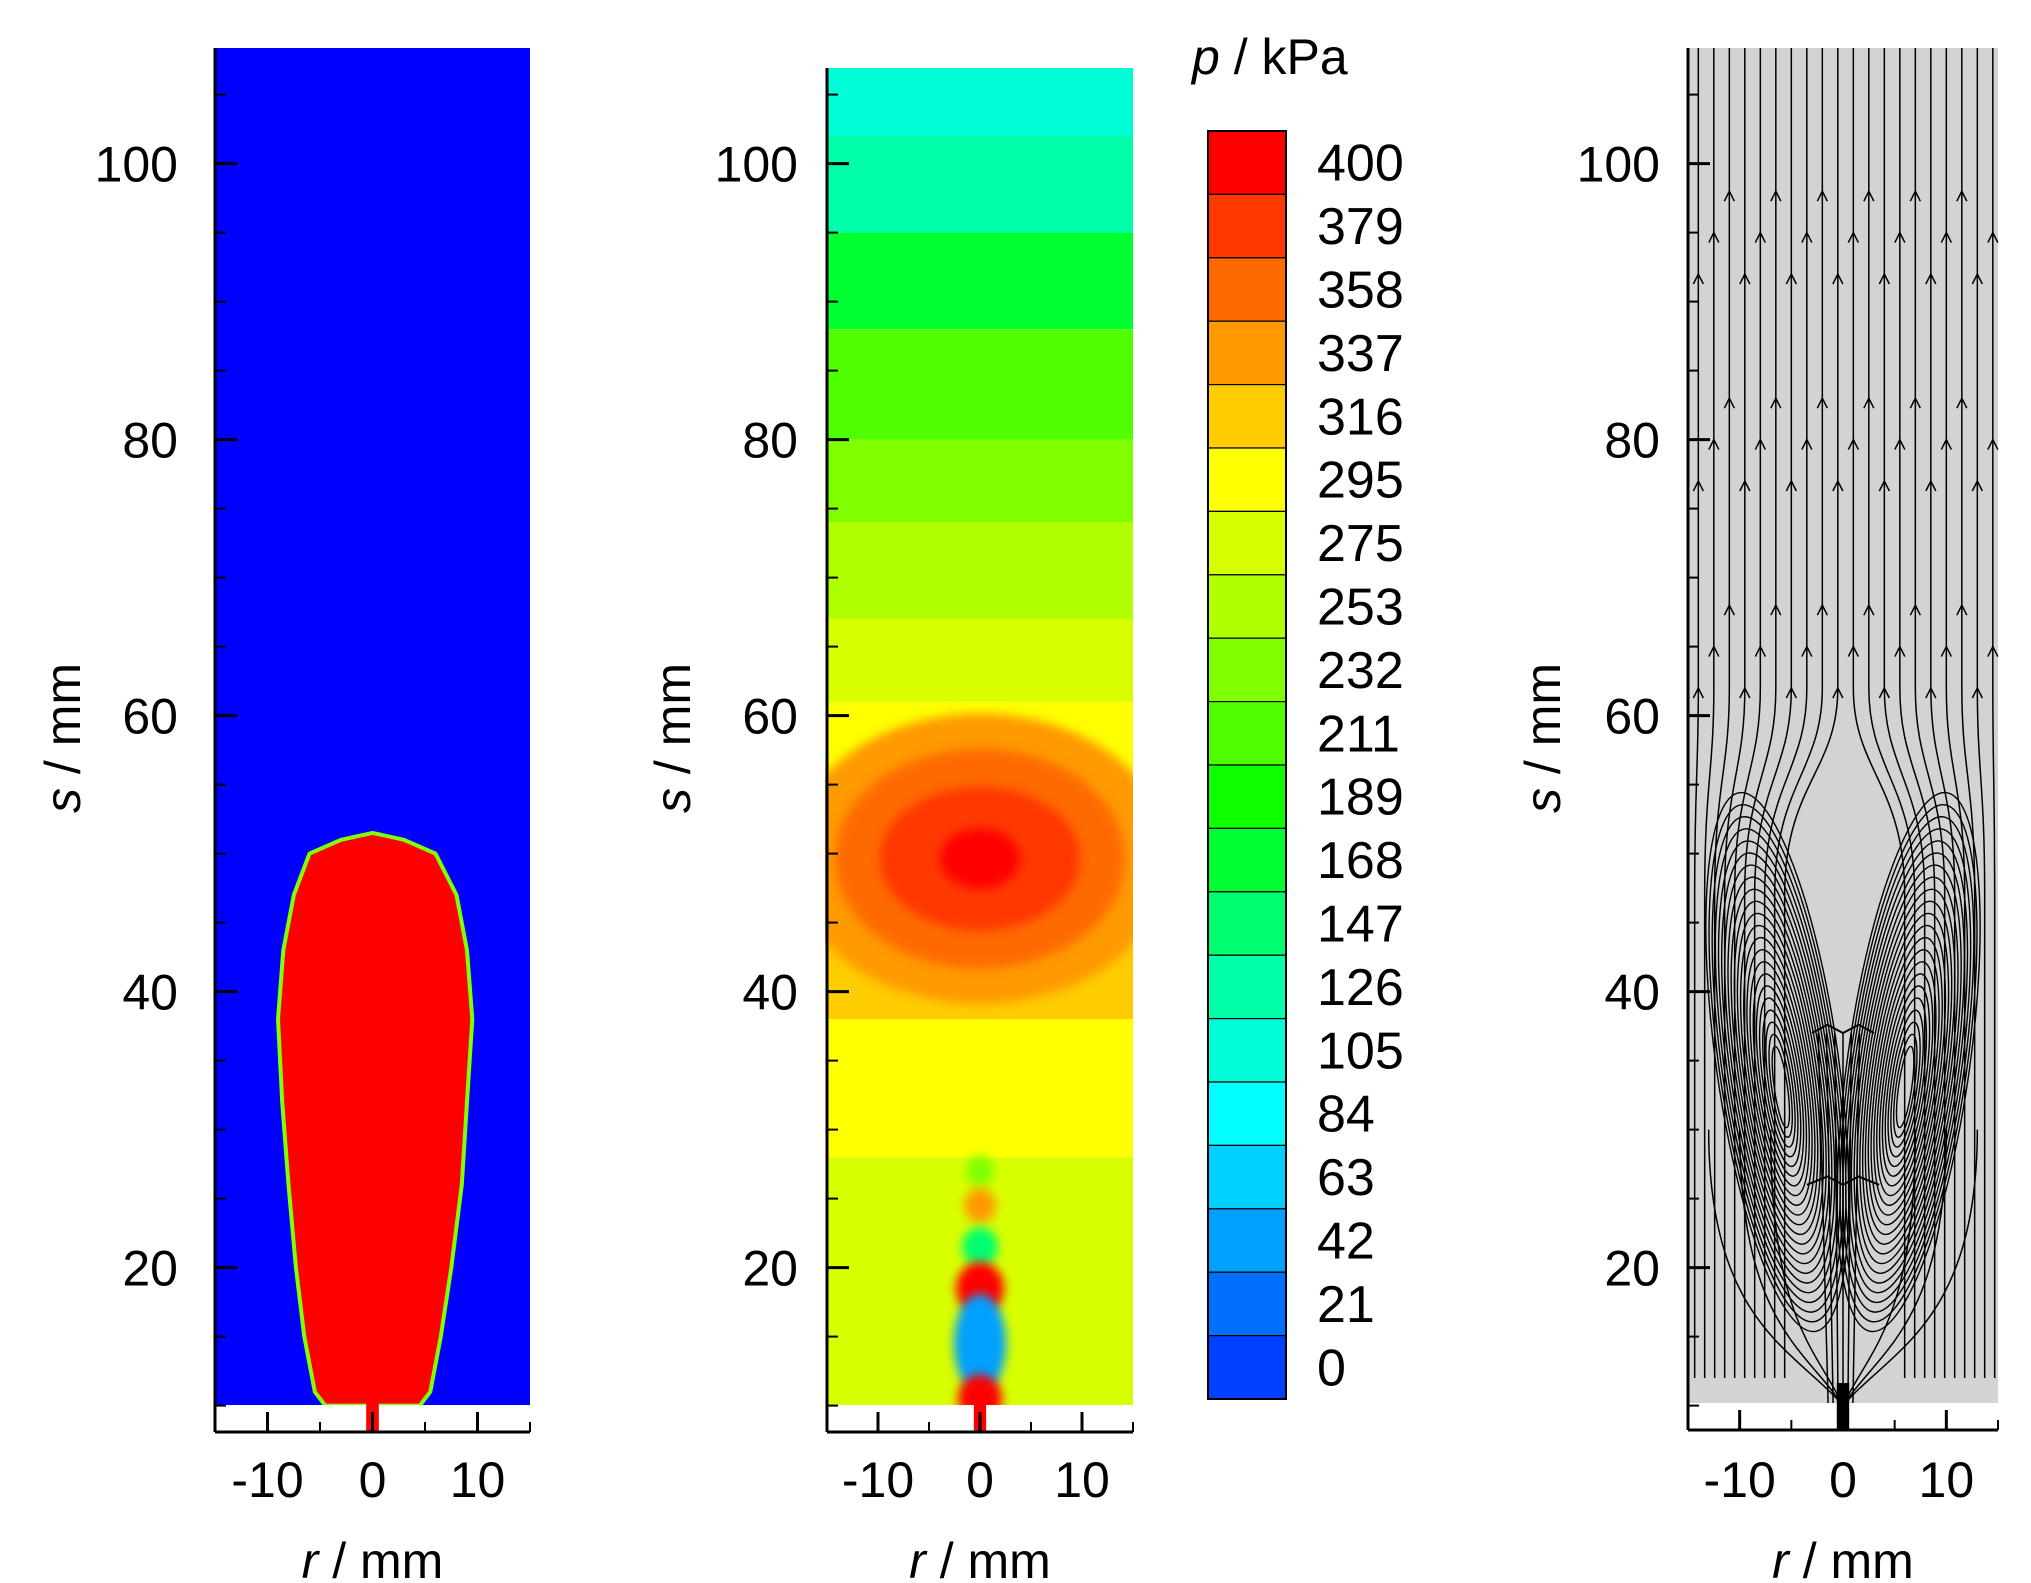 This screenshot has height=1583, width=2031. Describe the element at coordinates (1360, 1051) in the screenshot. I see `colorbar-level-label: 105` at that location.